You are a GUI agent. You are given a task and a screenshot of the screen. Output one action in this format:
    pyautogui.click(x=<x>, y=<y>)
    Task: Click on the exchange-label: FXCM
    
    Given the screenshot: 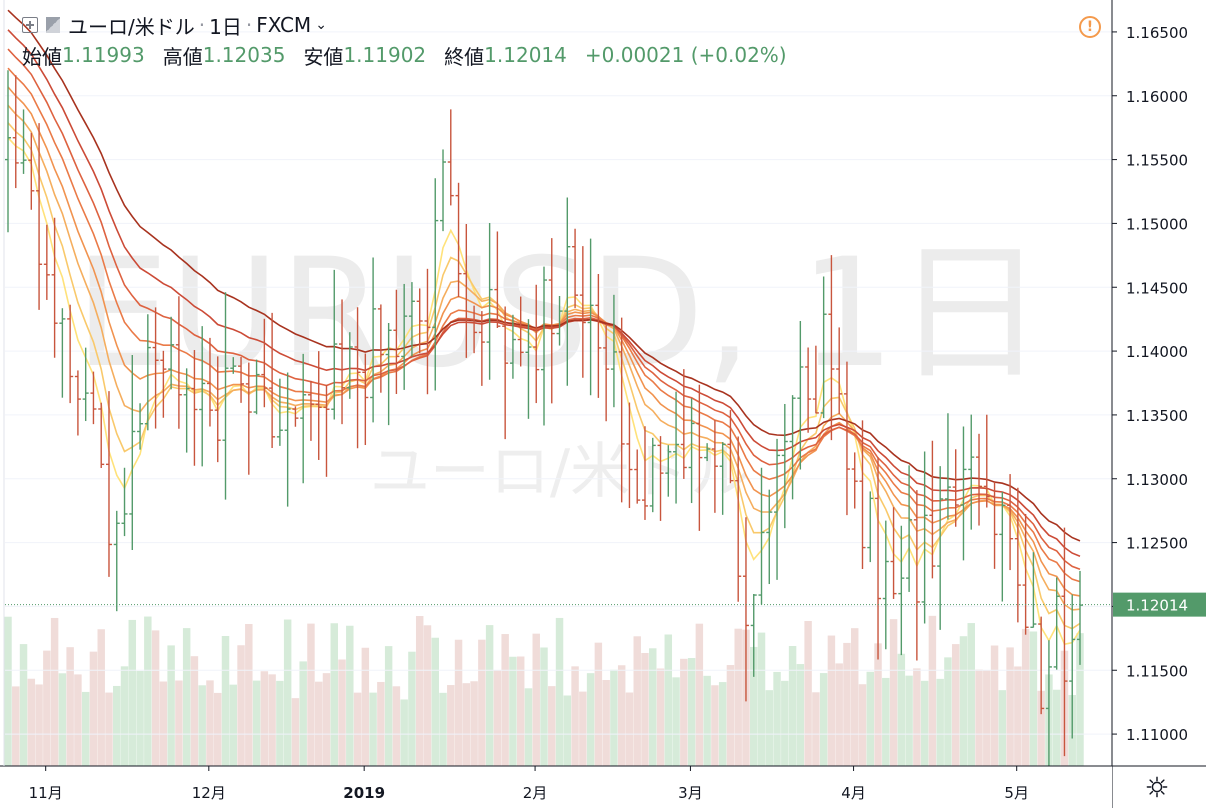 What is the action you would take?
    pyautogui.click(x=284, y=25)
    